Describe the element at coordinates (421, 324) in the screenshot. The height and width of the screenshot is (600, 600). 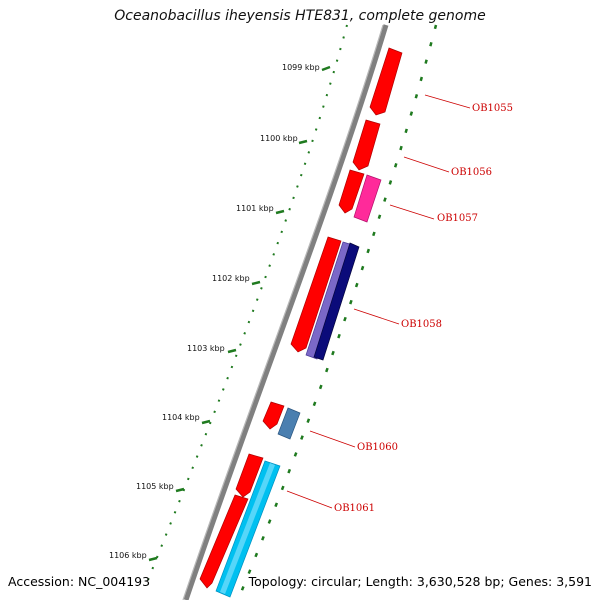
I see `gene-label: OB1058` at that location.